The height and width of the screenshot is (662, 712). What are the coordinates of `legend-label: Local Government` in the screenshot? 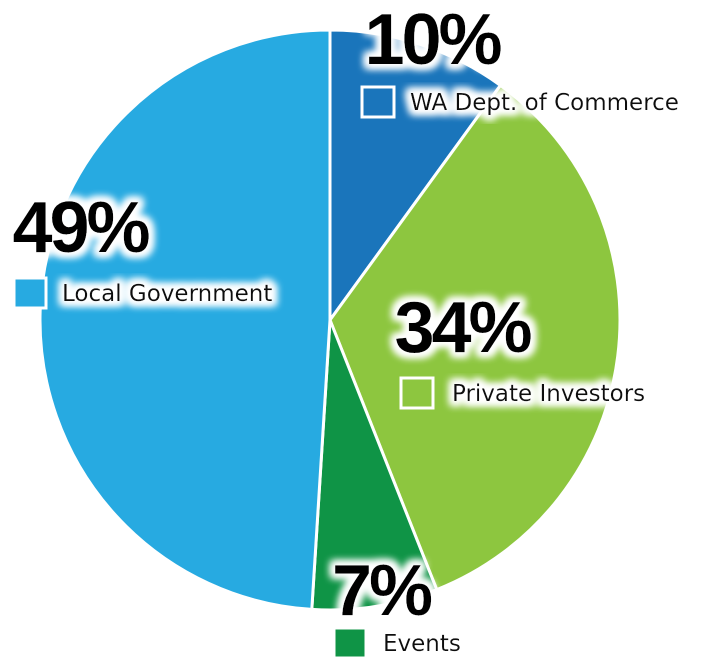 It's located at (167, 294).